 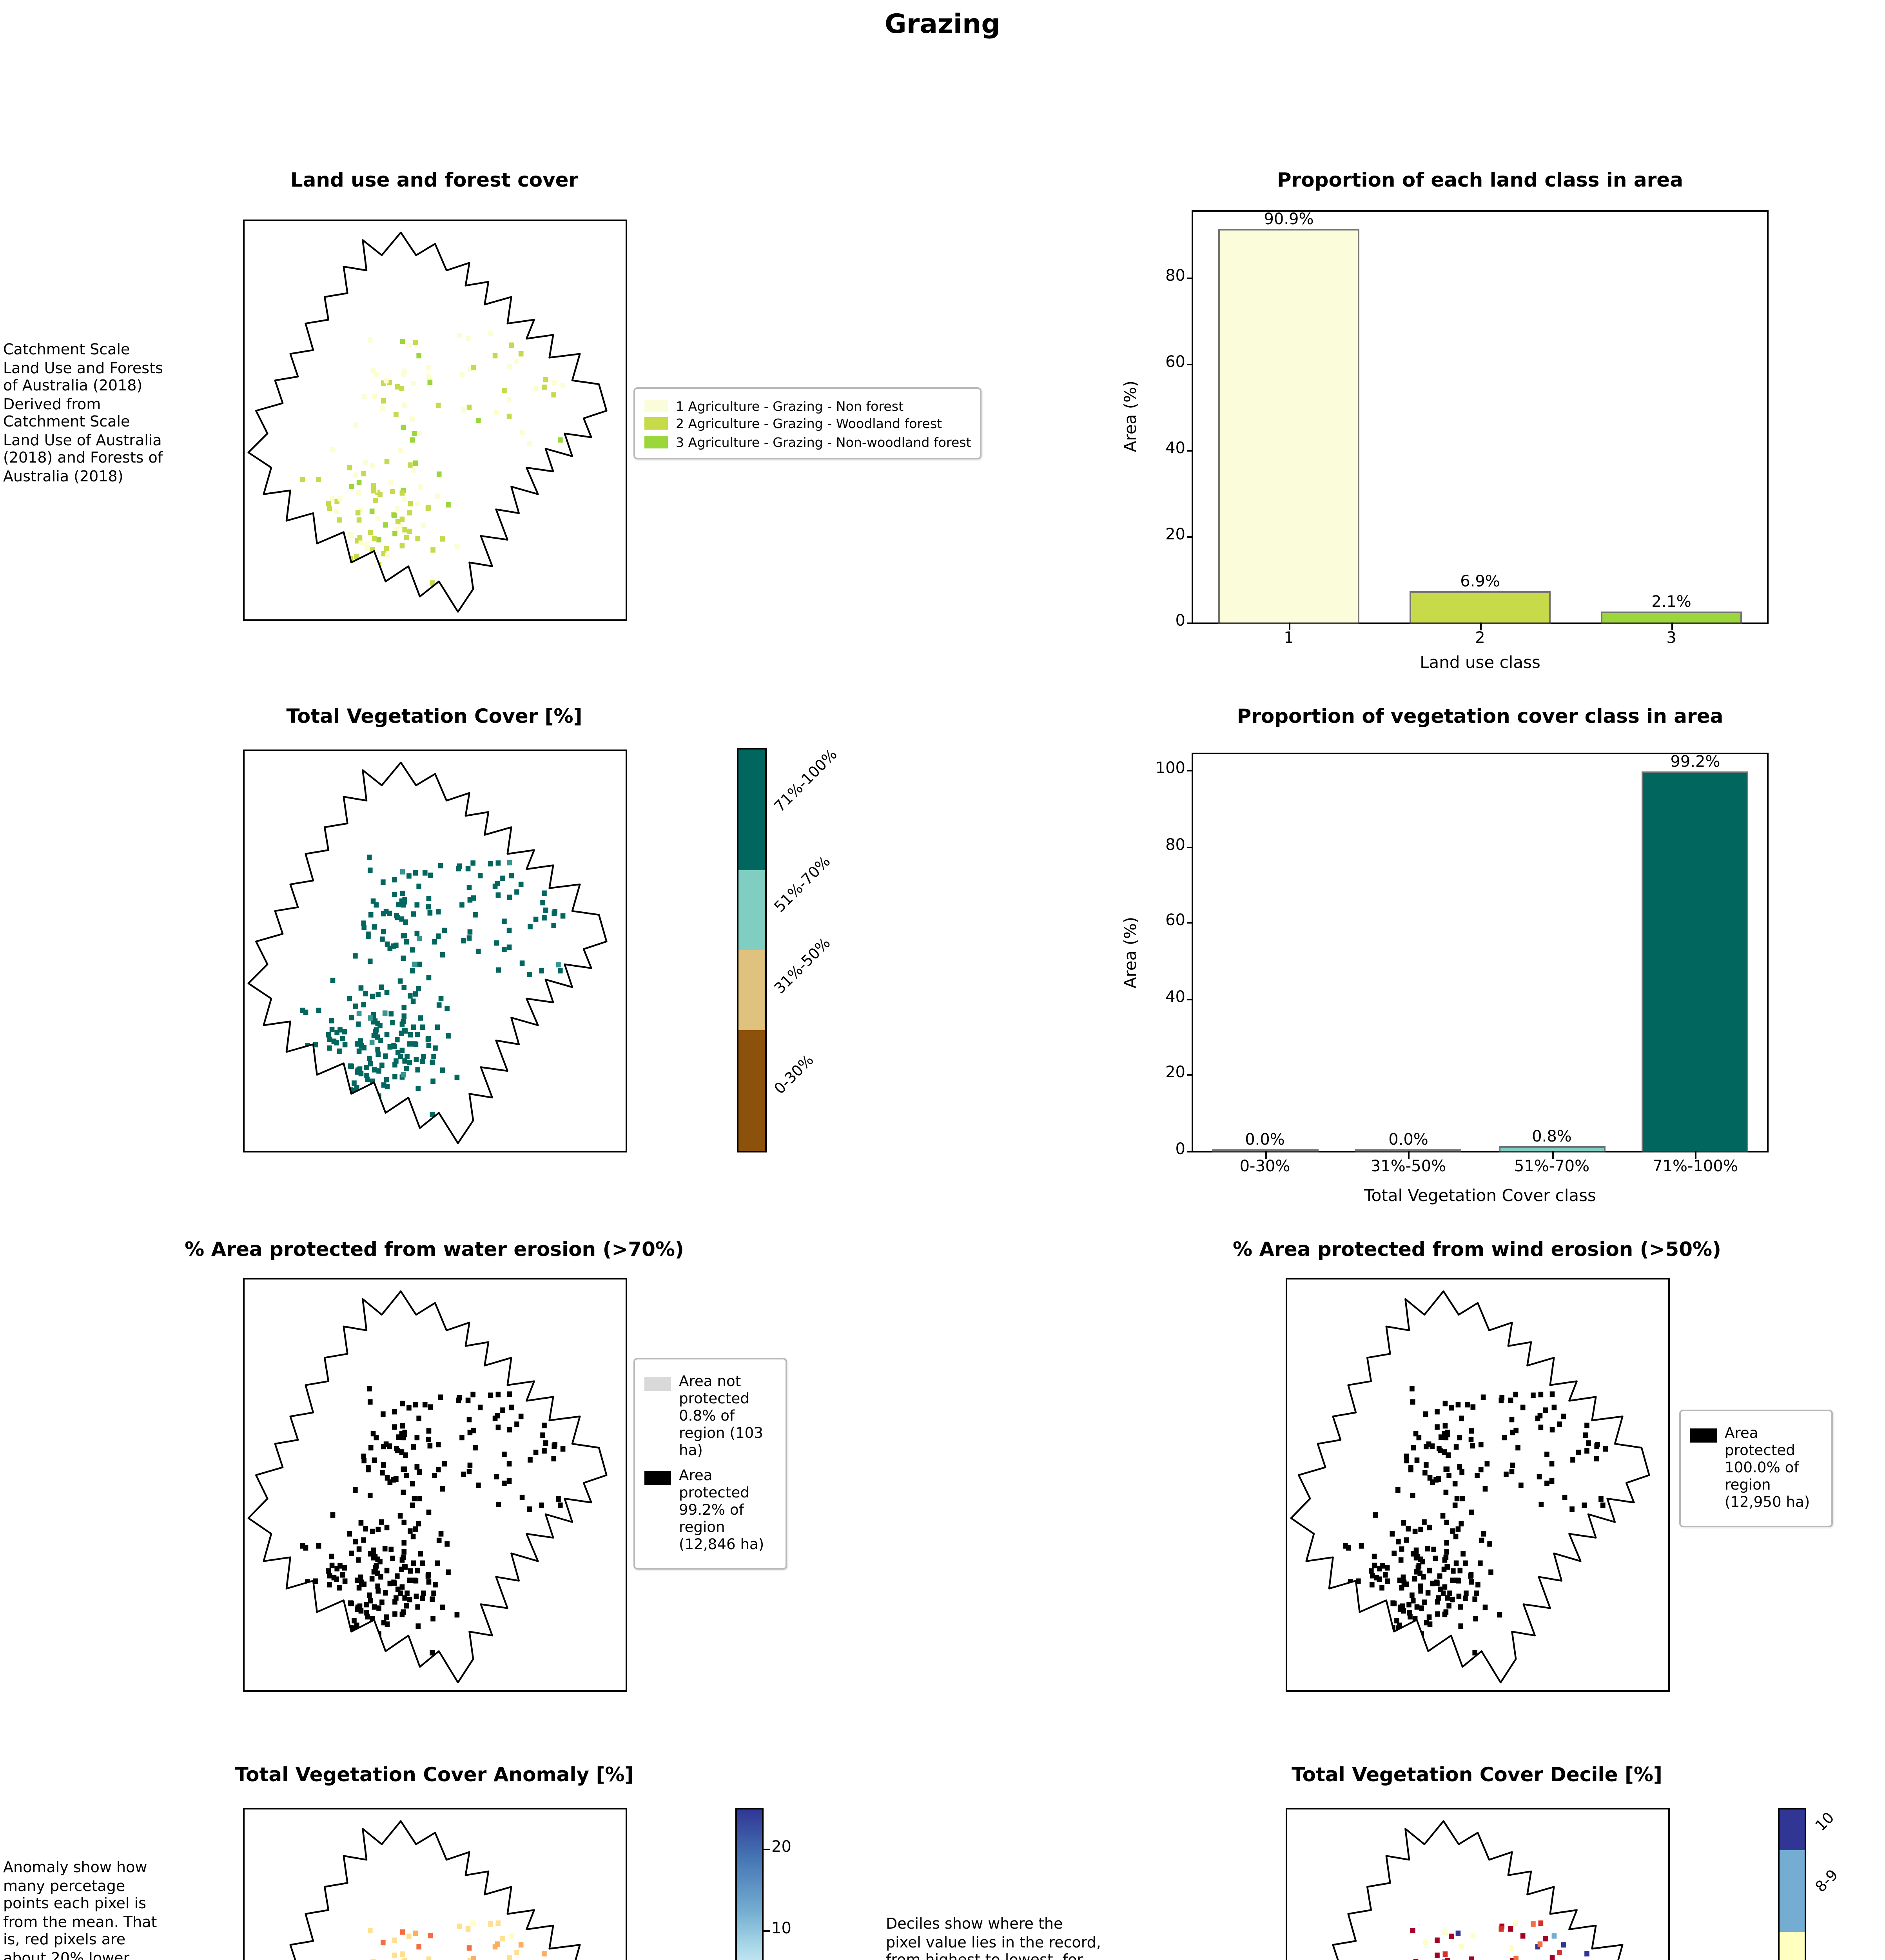 I want to click on anomaly-map, so click(x=435, y=1884).